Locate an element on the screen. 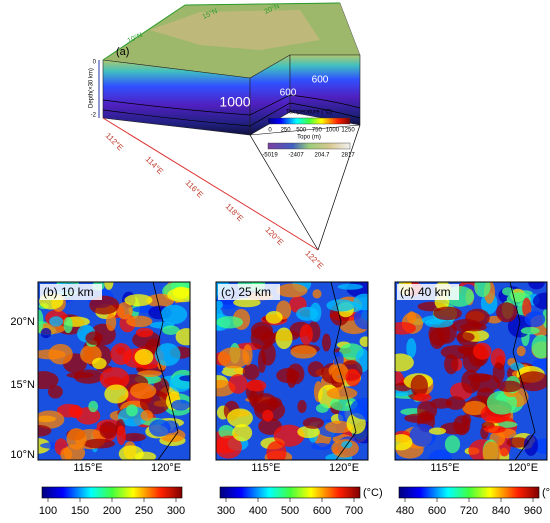 Image resolution: width=550 pixels, height=523 pixels. colorbar-unit: (°C) is located at coordinates (373, 493).